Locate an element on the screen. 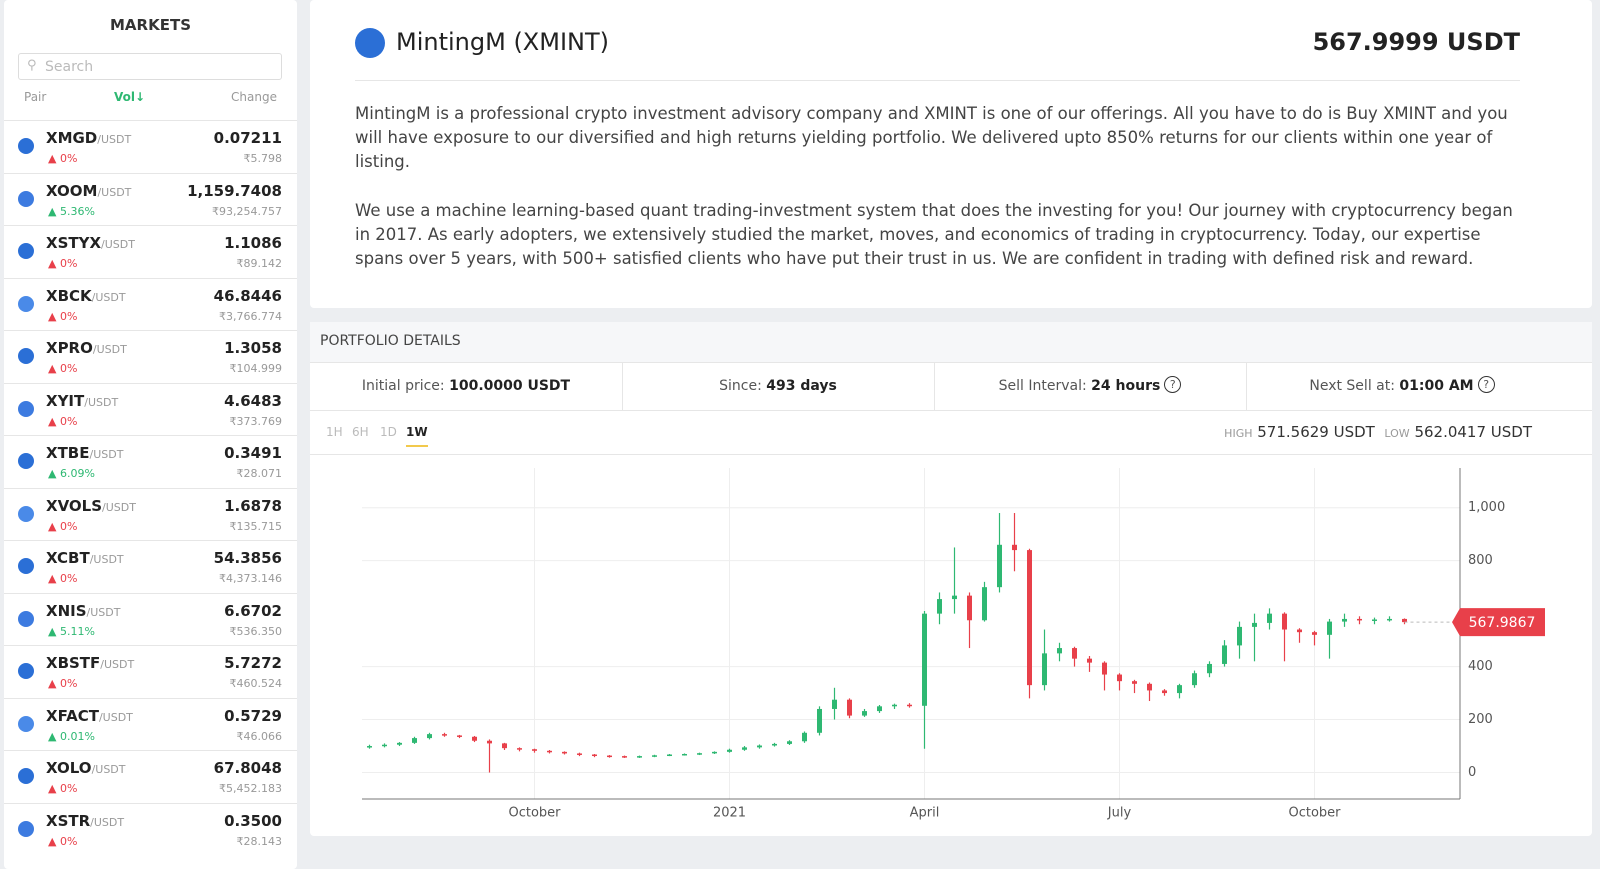  pair: XNIS/USDT is located at coordinates (83, 611).